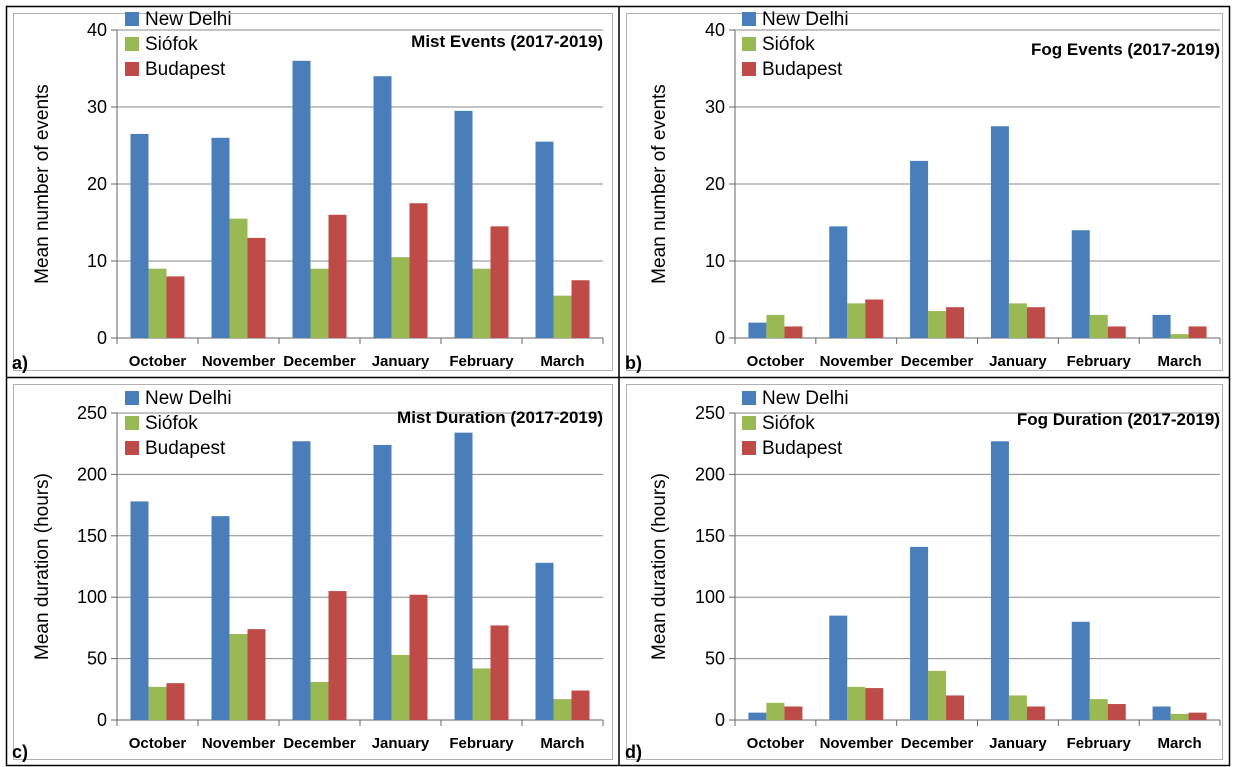 The width and height of the screenshot is (1236, 767). Describe the element at coordinates (20, 752) in the screenshot. I see `panel-label: c)` at that location.